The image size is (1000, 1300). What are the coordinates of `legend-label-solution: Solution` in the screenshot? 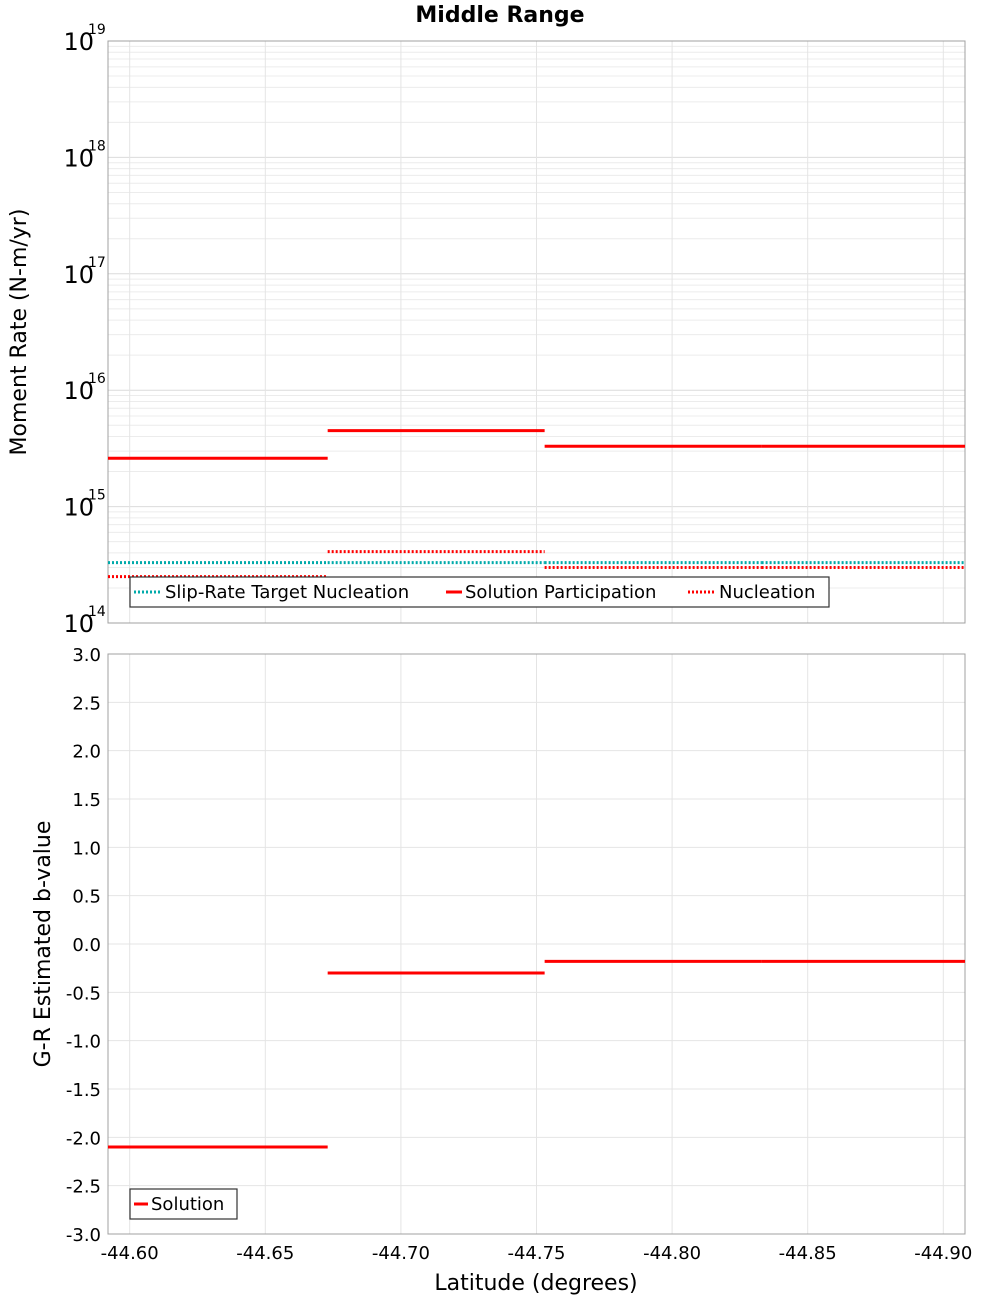 It's located at (187, 1204).